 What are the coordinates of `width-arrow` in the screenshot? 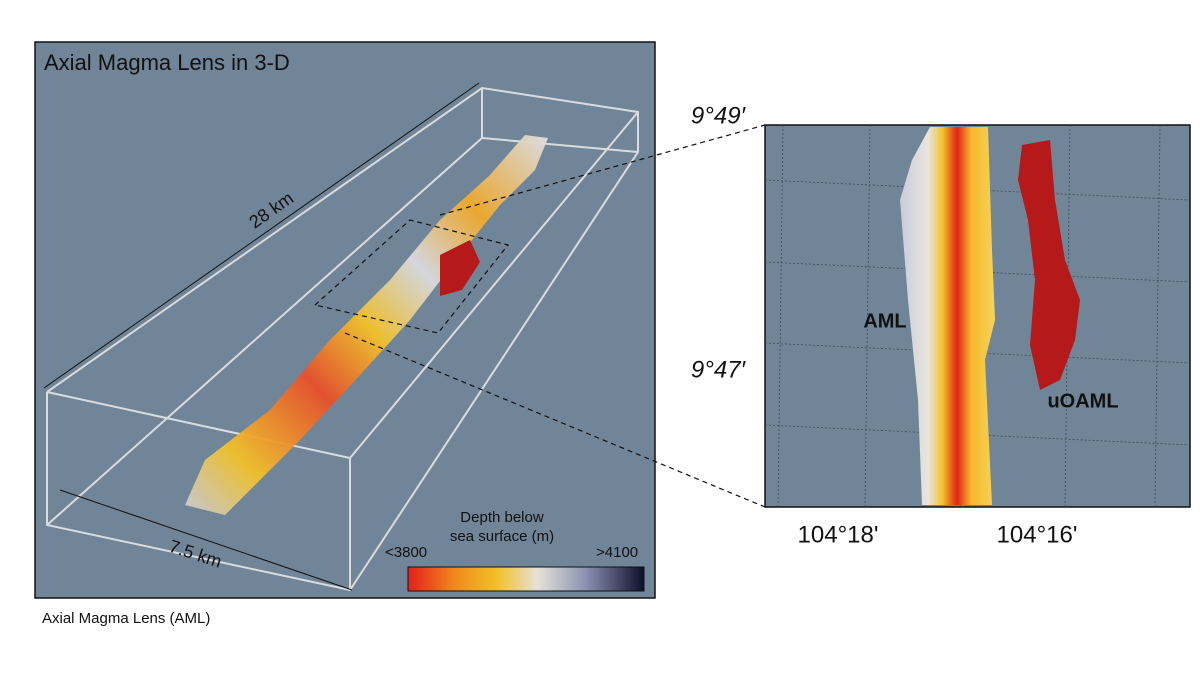 It's located at (206, 540).